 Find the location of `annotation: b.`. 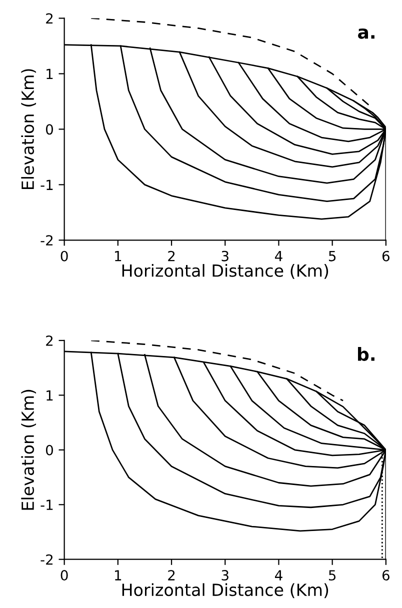

annotation: b. is located at coordinates (366, 354).